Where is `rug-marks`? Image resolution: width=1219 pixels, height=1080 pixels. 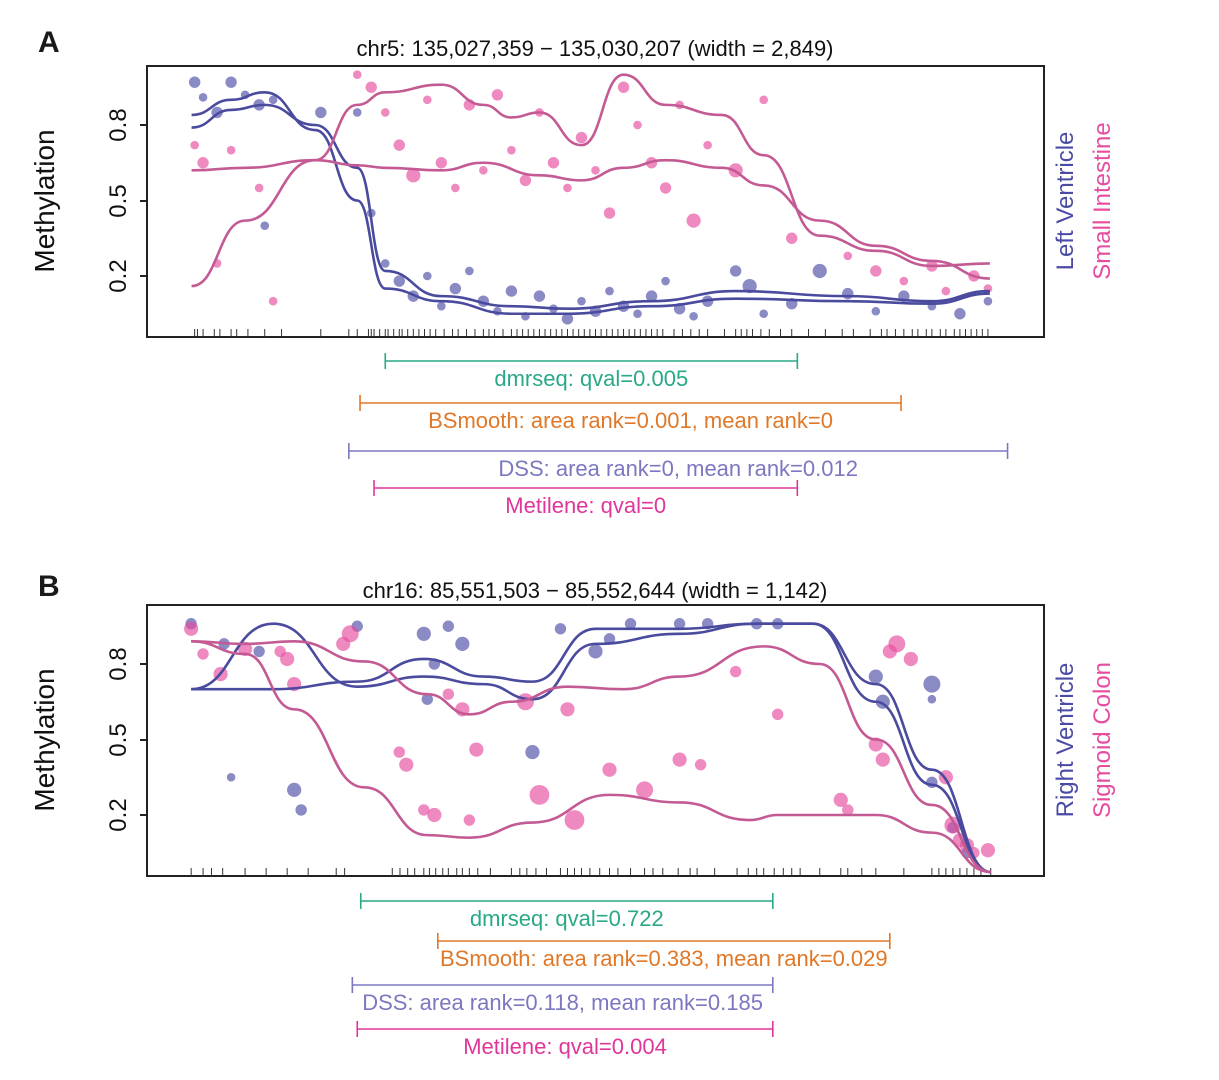
rug-marks is located at coordinates (591, 333).